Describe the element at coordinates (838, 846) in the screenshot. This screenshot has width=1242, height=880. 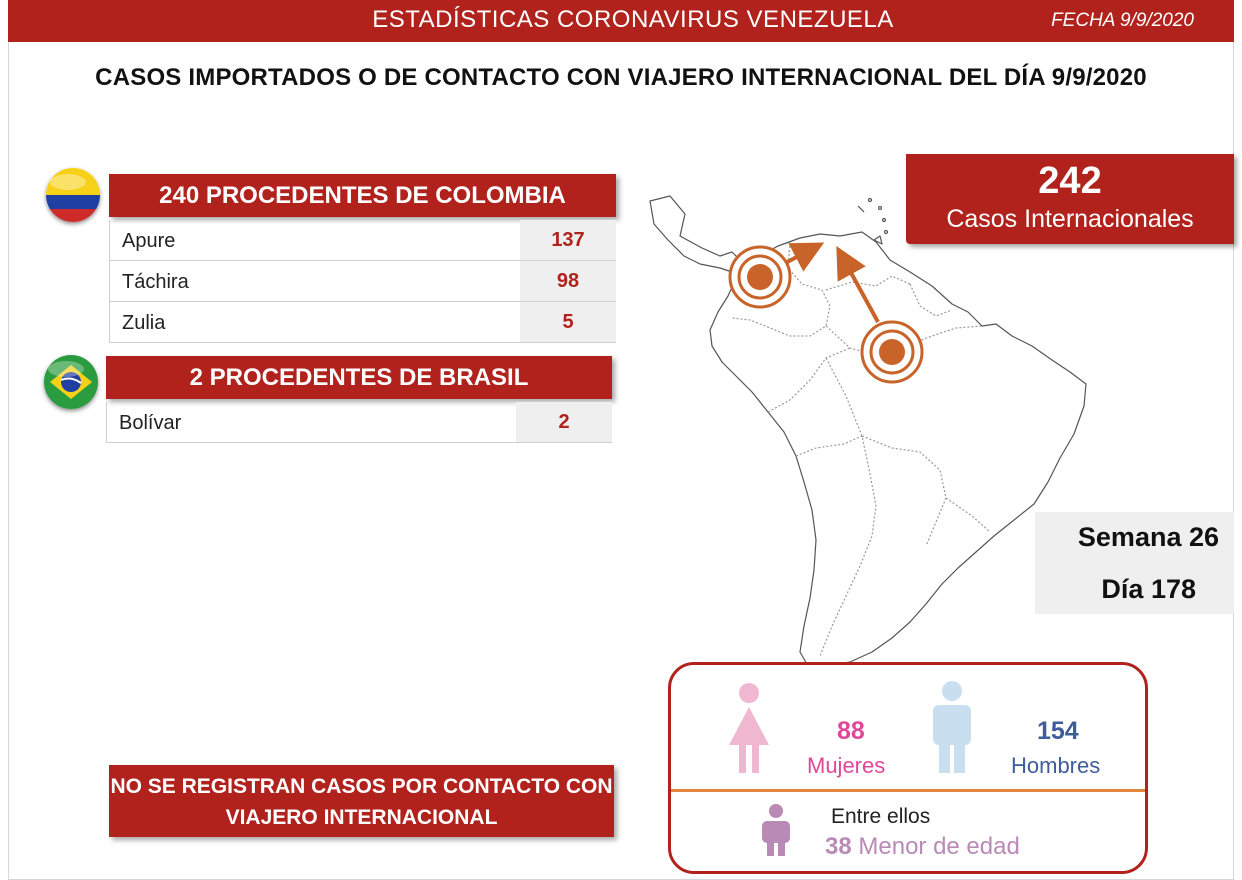
I see `minors-count: 38` at that location.